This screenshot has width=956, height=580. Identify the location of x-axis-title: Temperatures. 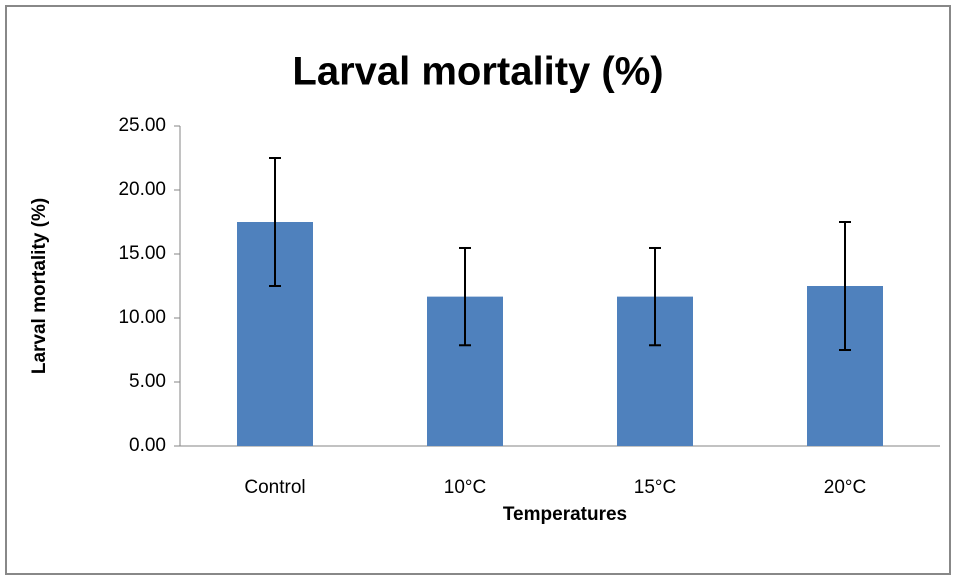
(565, 514).